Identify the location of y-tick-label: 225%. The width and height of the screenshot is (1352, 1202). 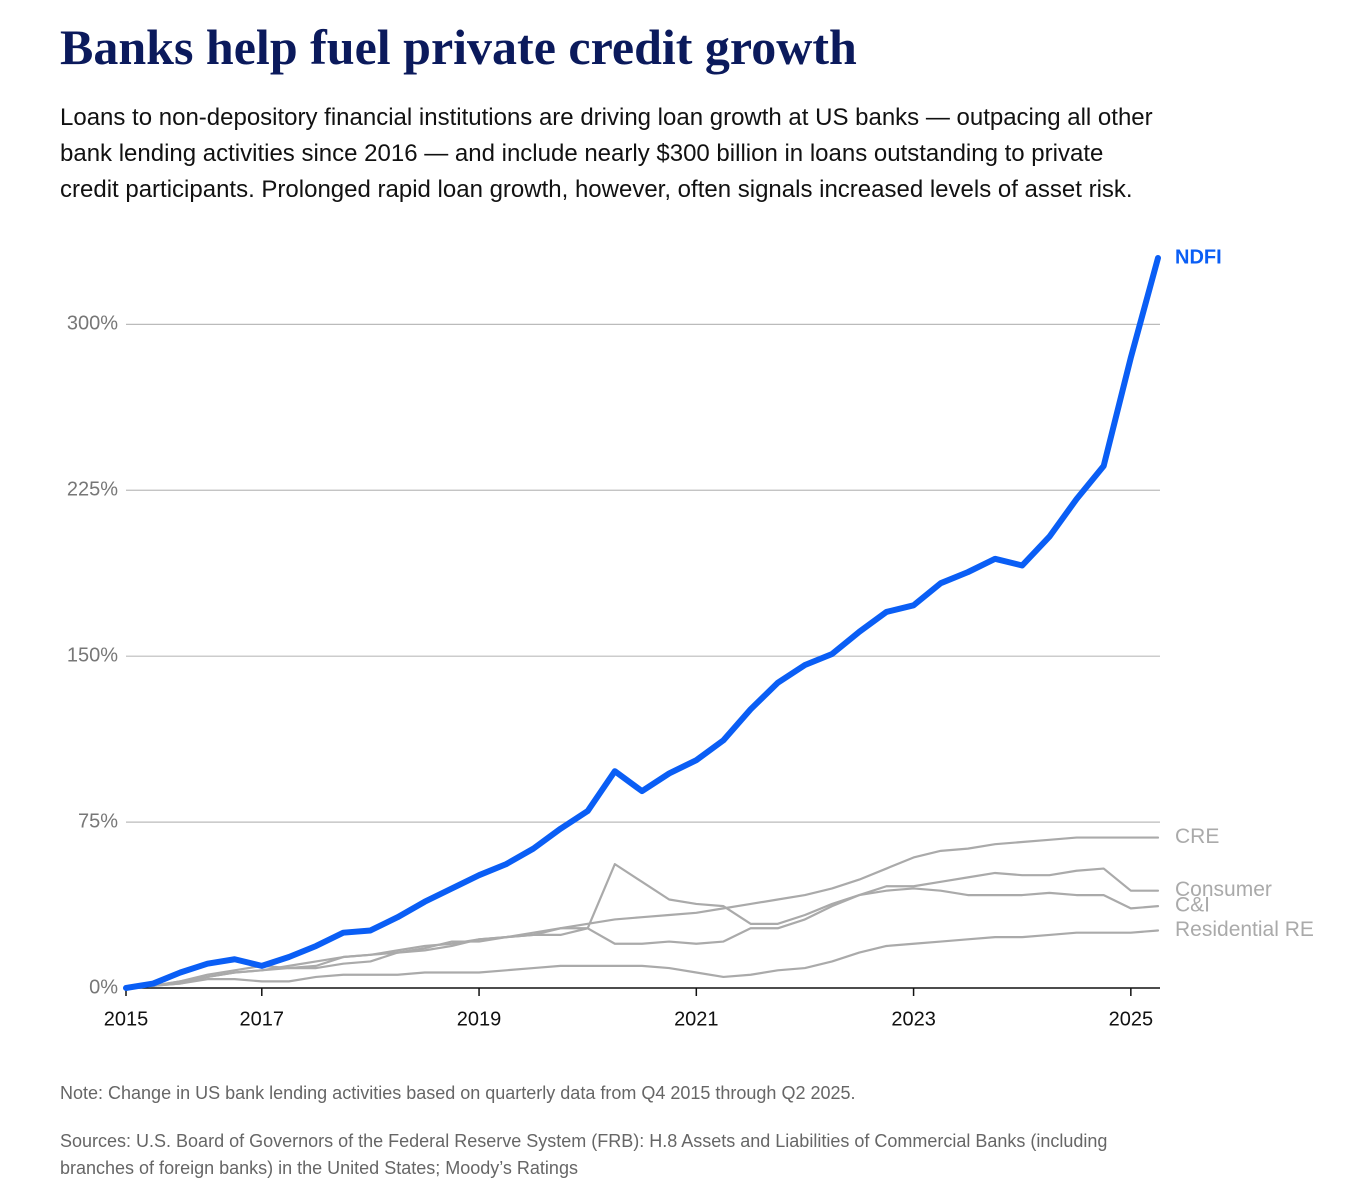
(92, 490).